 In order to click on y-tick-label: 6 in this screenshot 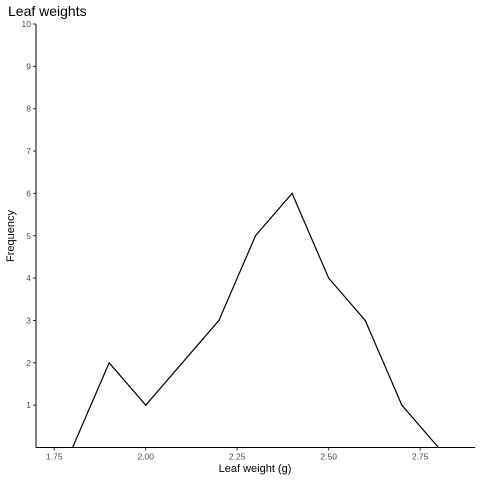, I will do `click(28, 193)`.